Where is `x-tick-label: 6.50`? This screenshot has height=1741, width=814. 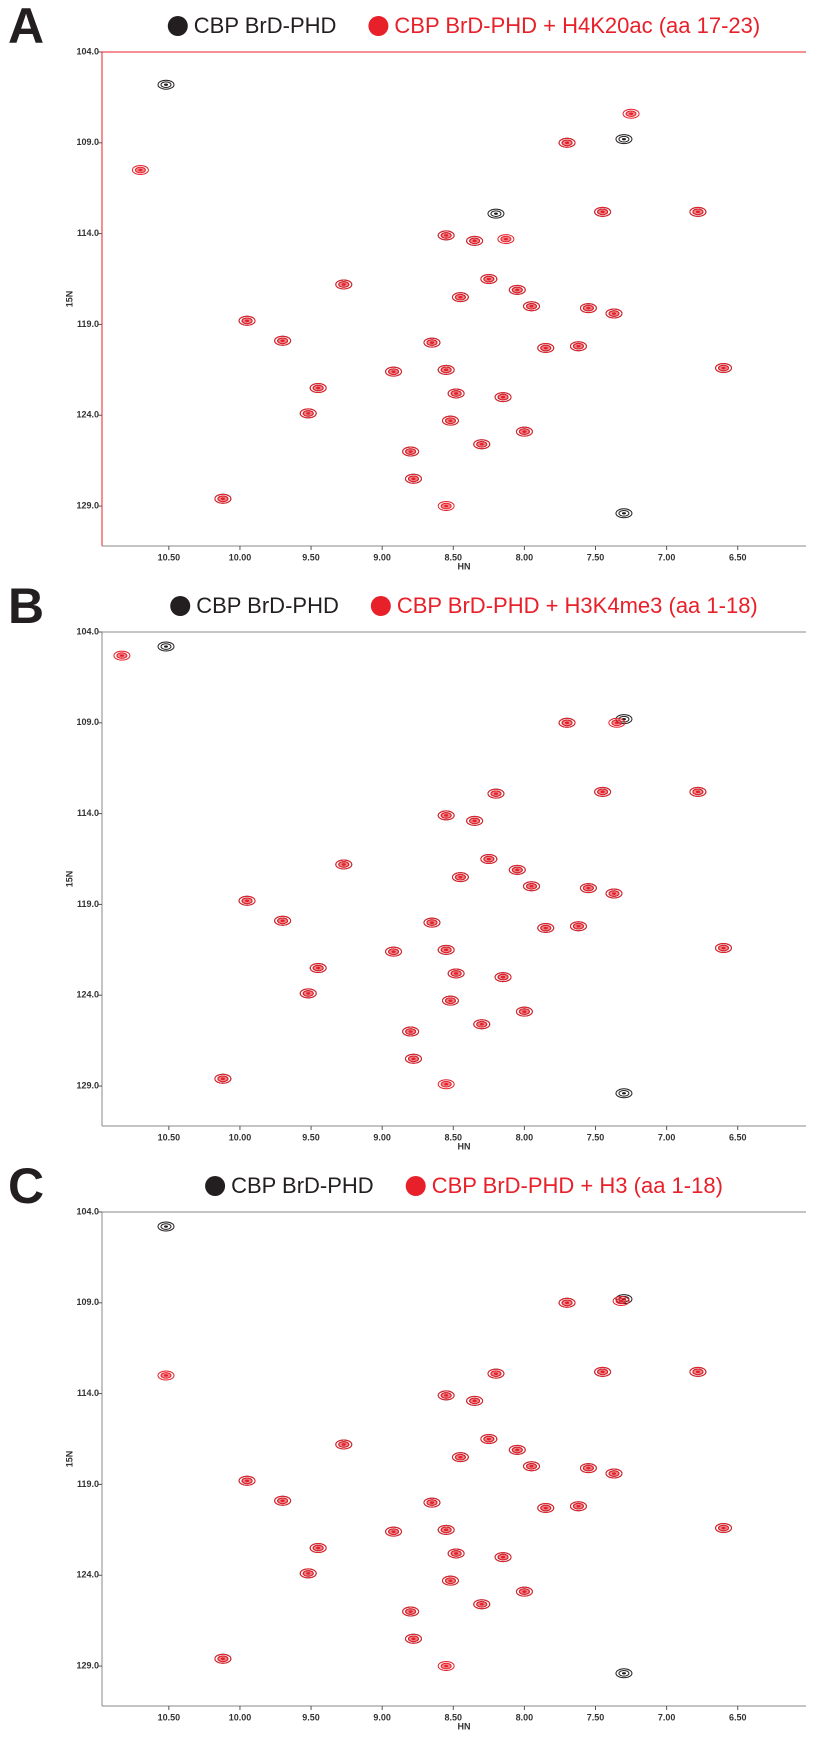 x-tick-label: 6.50 is located at coordinates (738, 1137).